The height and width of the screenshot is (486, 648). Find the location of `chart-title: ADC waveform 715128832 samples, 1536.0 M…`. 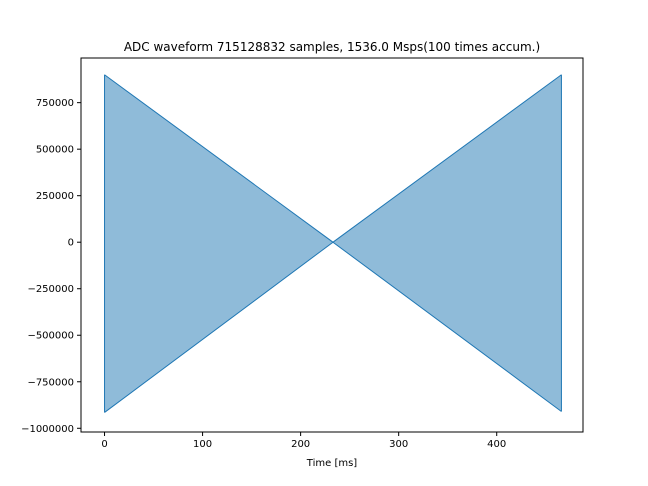

chart-title: ADC waveform 715128832 samples, 1536.0 M… is located at coordinates (332, 47).